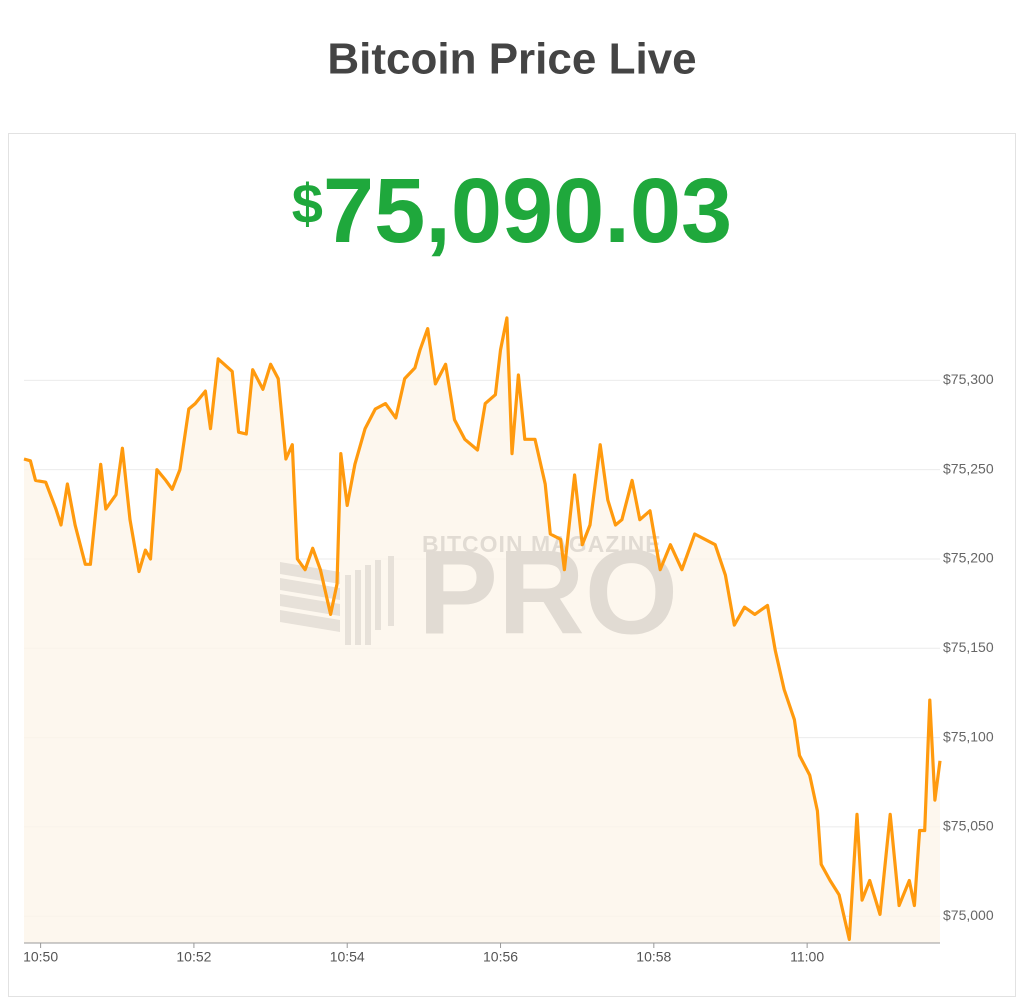 The width and height of the screenshot is (1024, 1008). Describe the element at coordinates (968, 379) in the screenshot. I see `y-tick-label: $75,300` at that location.